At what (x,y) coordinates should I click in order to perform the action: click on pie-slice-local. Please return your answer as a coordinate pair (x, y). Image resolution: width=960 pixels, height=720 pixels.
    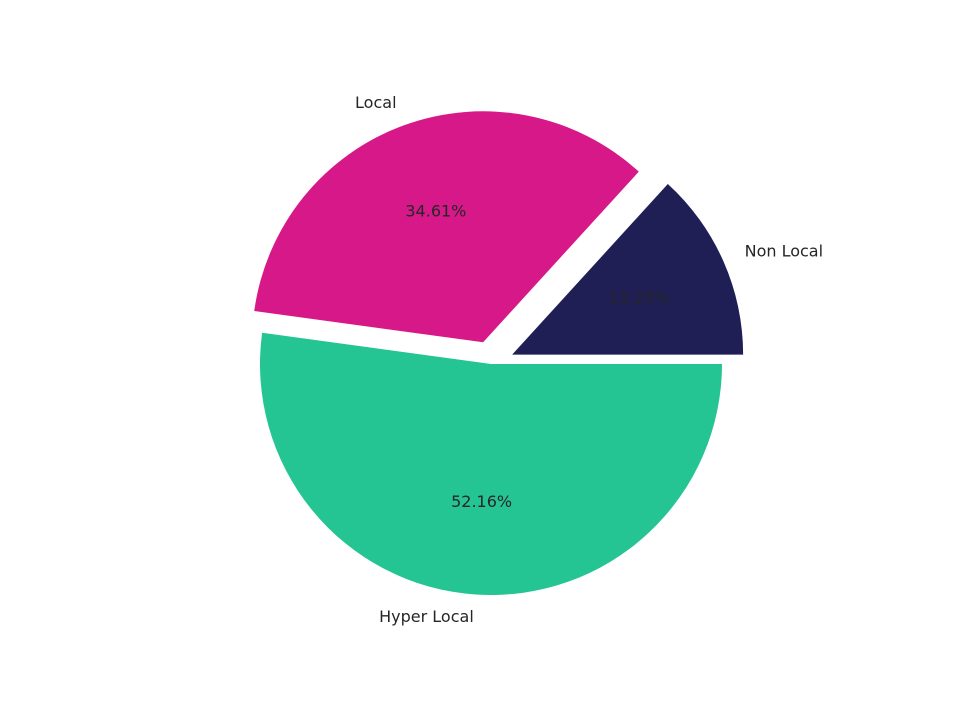
    Looking at the image, I should click on (446, 227).